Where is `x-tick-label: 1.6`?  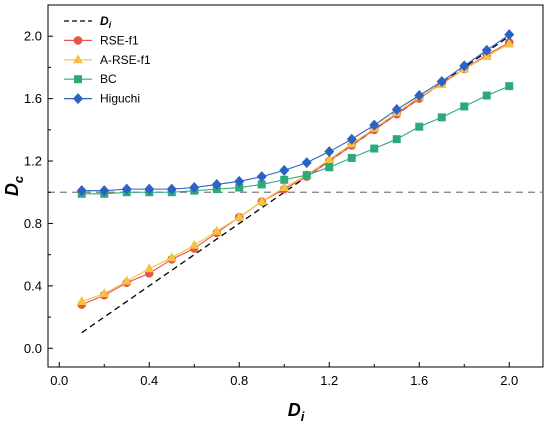
x-tick-label: 1.6 is located at coordinates (419, 380).